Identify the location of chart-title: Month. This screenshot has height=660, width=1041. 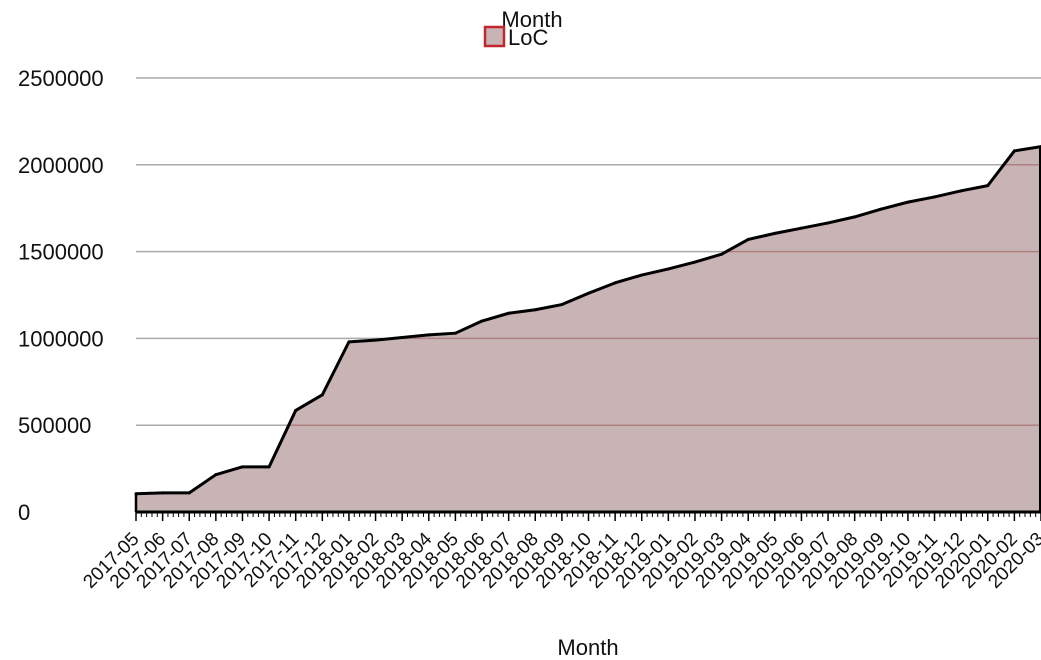
(531, 19).